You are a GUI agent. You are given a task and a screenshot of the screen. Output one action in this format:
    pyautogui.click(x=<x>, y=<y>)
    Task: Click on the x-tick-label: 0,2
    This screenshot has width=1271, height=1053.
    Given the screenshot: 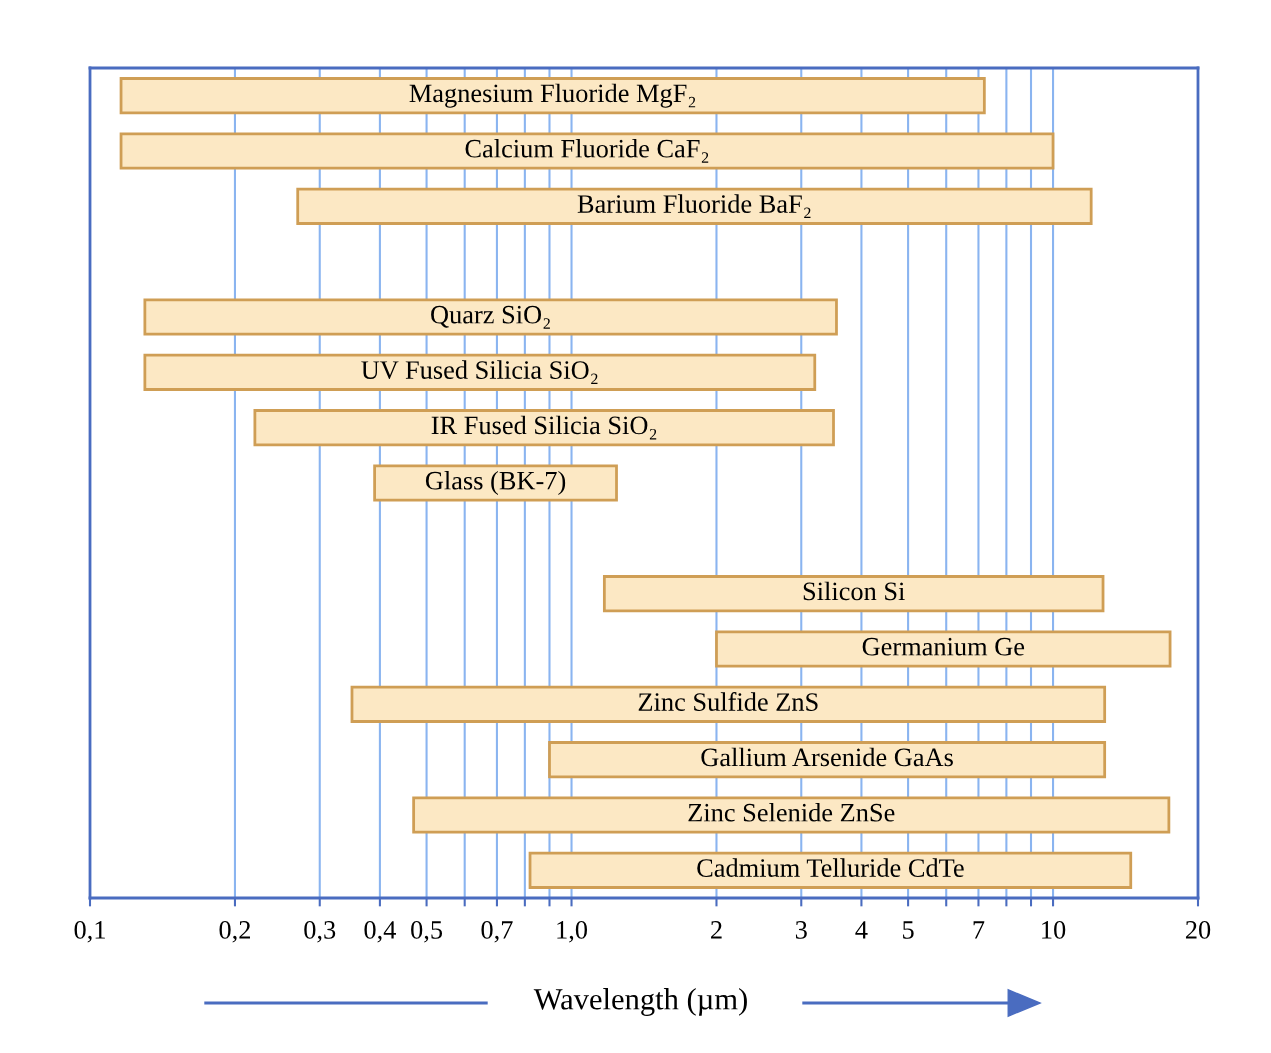 What is the action you would take?
    pyautogui.click(x=234, y=931)
    